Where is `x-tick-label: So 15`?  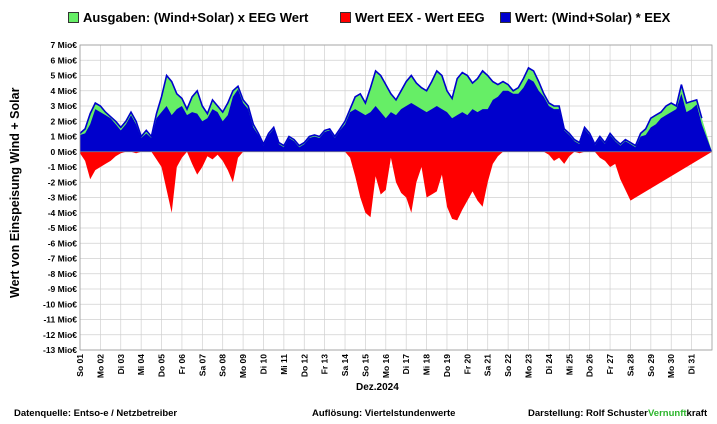 x-tick-label: So 15 is located at coordinates (365, 365).